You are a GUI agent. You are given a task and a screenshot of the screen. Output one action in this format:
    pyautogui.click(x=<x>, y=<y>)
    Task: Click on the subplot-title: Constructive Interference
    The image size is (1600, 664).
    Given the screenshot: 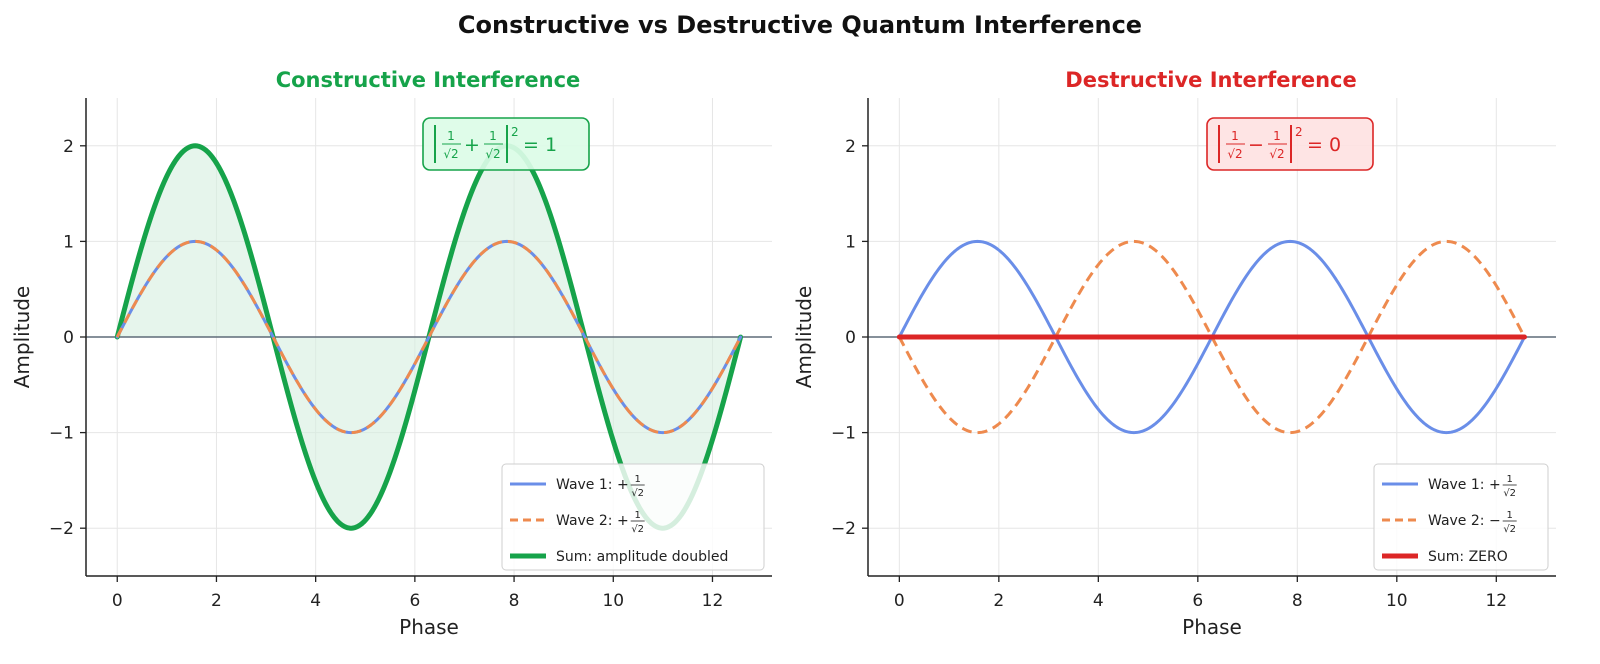 What is the action you would take?
    pyautogui.click(x=428, y=80)
    